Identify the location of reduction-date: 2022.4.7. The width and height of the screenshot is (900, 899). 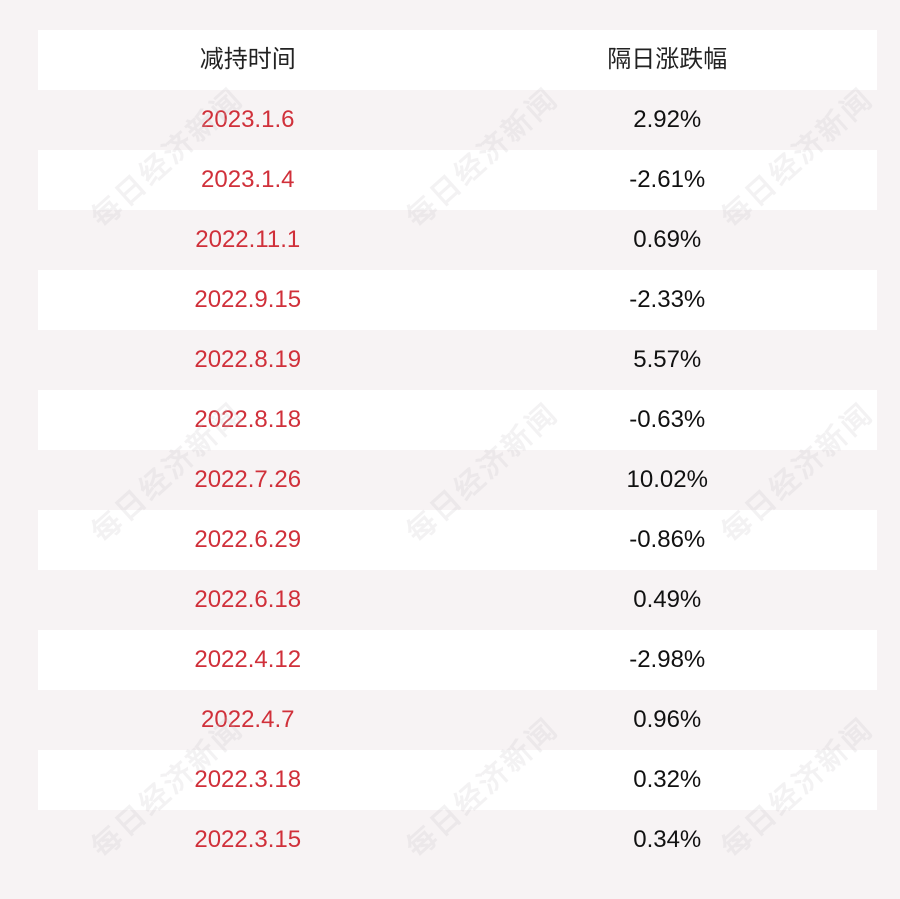
(248, 719).